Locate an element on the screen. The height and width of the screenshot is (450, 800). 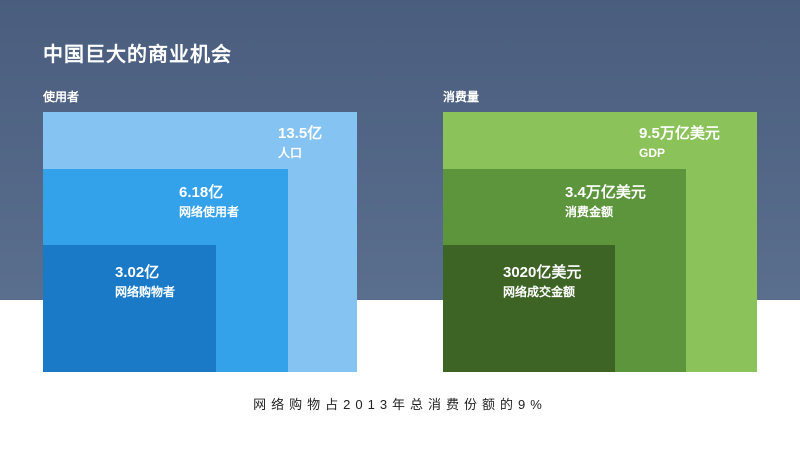
online-shoppers-text: 3.02亿 网络购物者 is located at coordinates (145, 281).